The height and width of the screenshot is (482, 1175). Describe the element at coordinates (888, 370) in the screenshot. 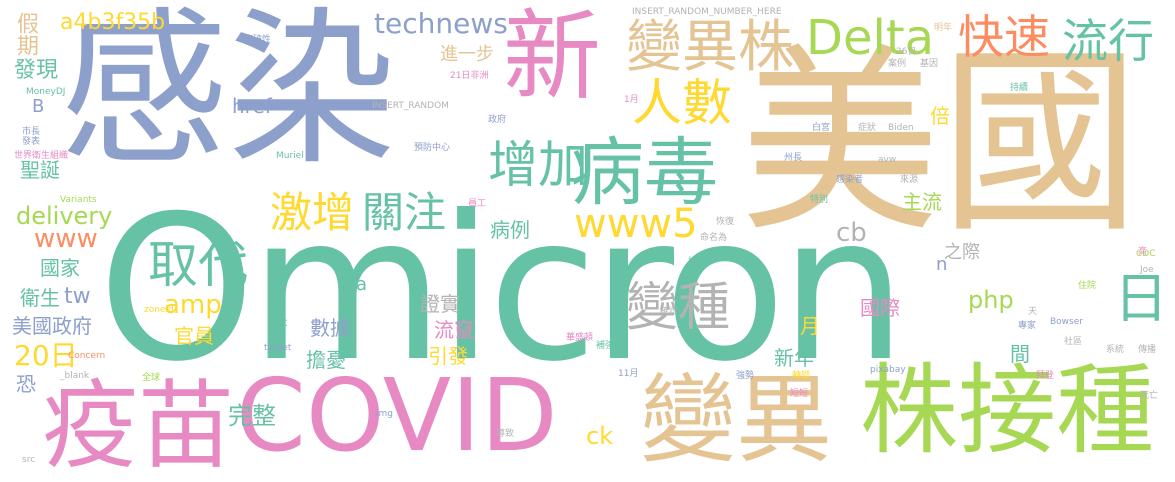

I see `word-pixabay: pixabay` at that location.